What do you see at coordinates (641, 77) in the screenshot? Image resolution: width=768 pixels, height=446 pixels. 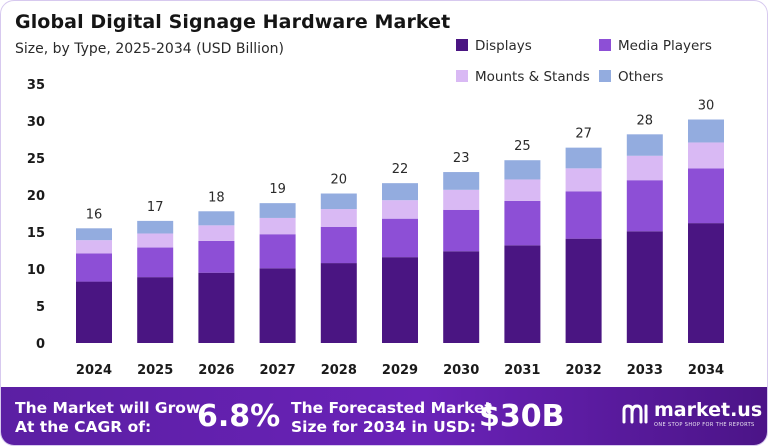 I see `legend-label-others: Others` at bounding box center [641, 77].